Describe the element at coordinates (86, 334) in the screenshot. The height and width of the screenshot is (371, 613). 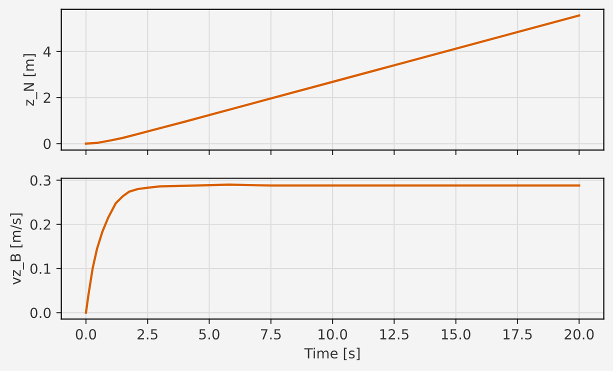
I see `x-tick-label: 0.0` at that location.